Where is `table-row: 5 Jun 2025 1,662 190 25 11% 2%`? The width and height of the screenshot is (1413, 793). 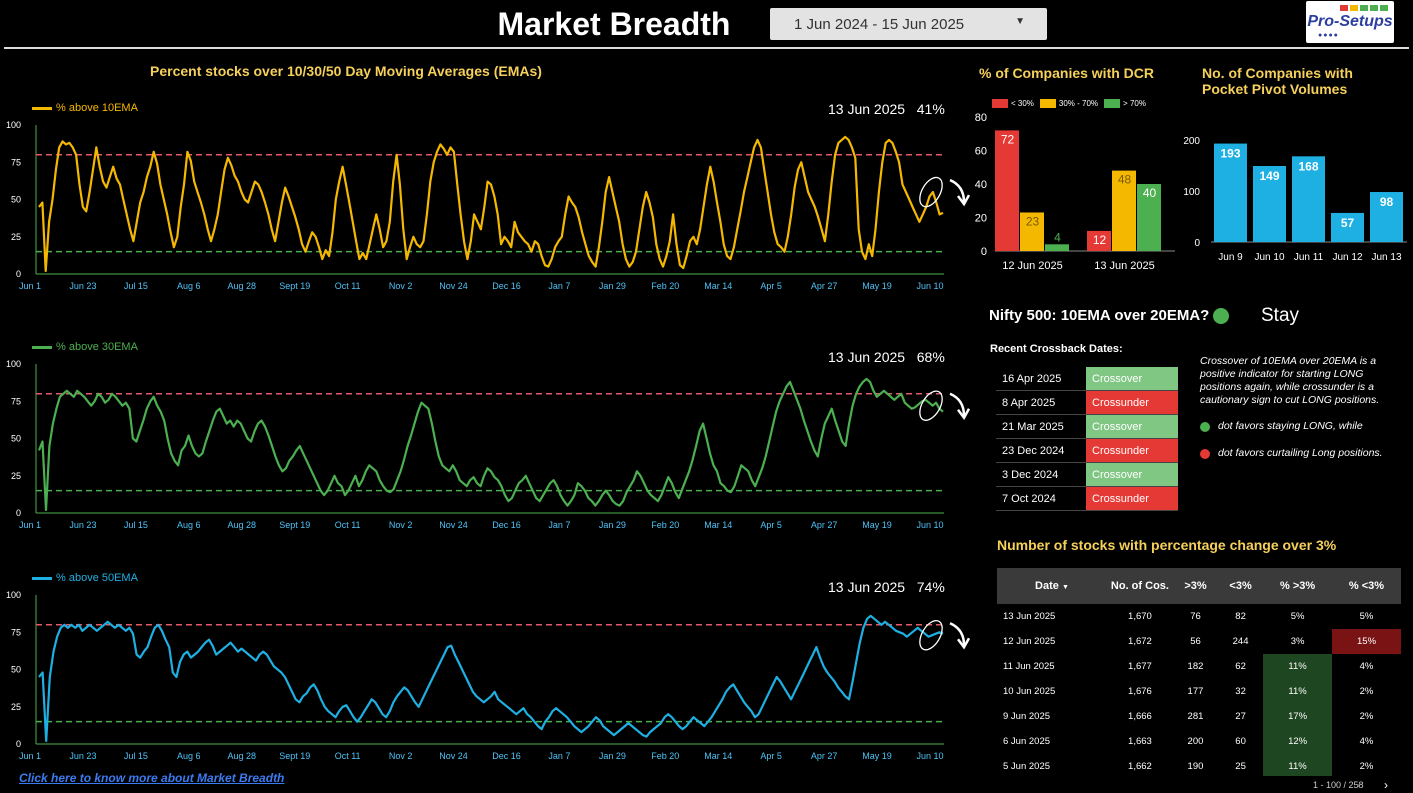 table-row: 5 Jun 2025 1,662 190 25 11% 2% is located at coordinates (1199, 765).